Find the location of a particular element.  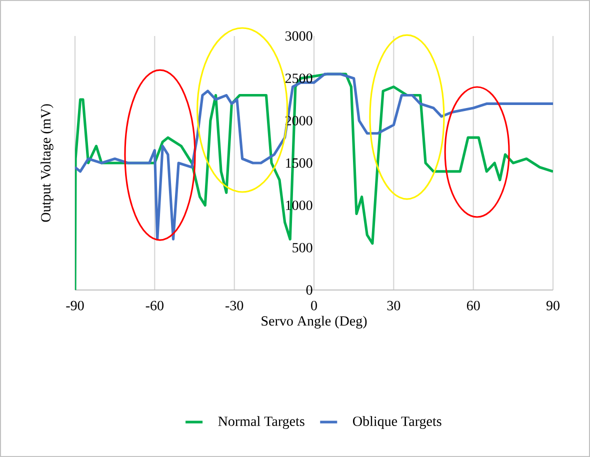

x-tick-label: -30 is located at coordinates (235, 305).